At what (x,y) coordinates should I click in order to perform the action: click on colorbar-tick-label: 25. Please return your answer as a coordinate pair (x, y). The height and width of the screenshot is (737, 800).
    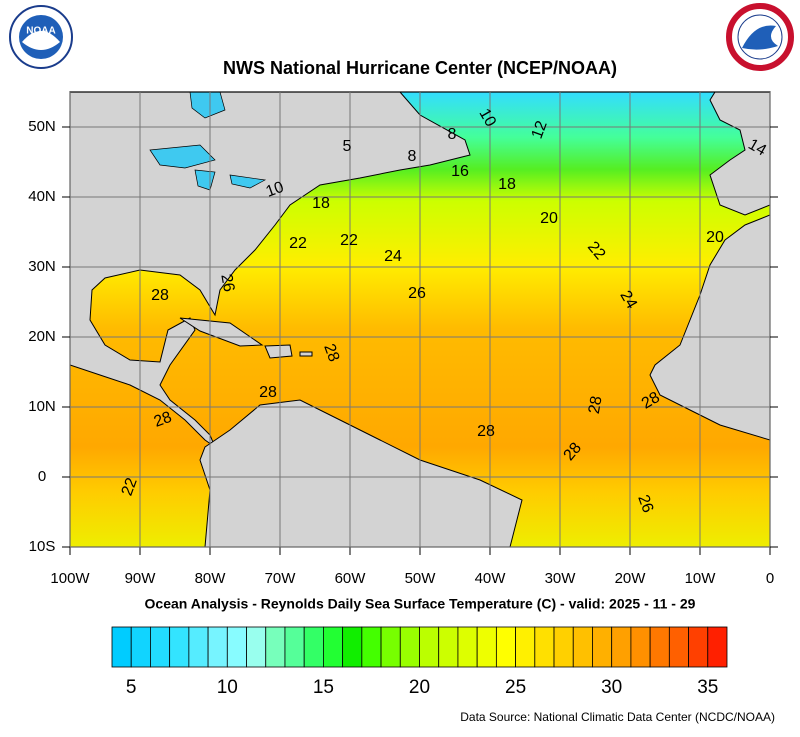
    Looking at the image, I should click on (515, 687).